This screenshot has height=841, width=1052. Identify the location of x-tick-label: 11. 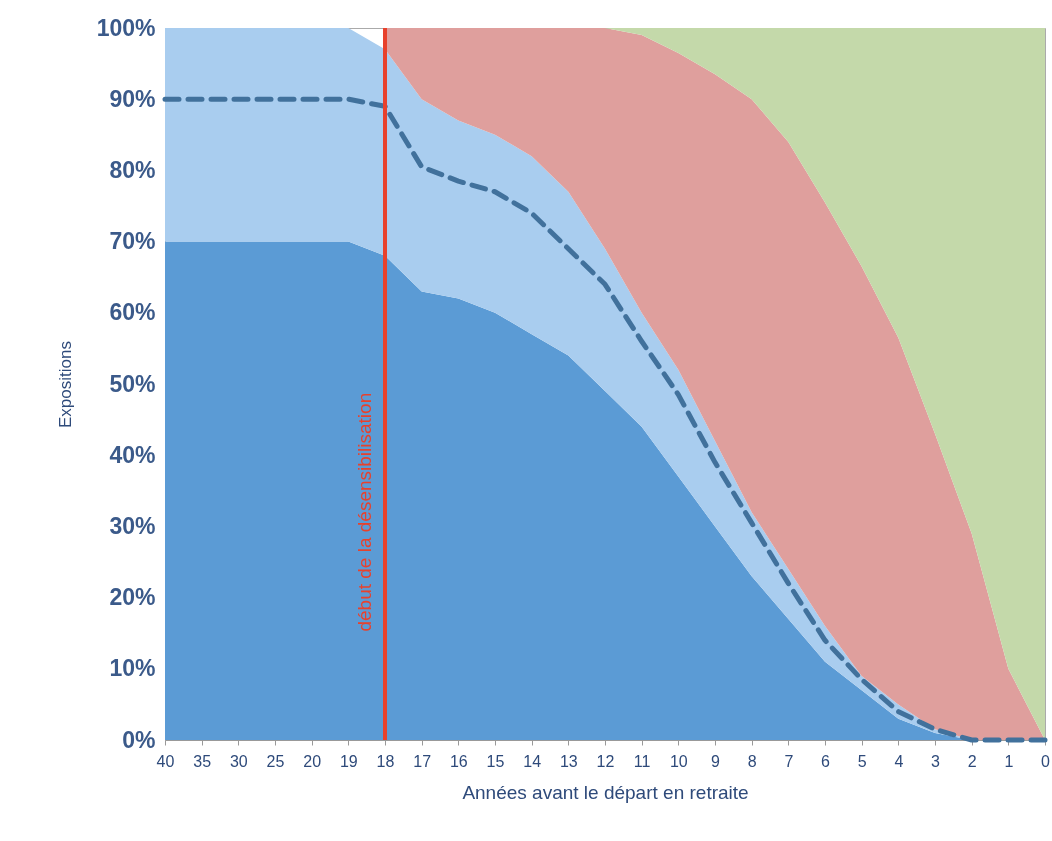
(642, 761).